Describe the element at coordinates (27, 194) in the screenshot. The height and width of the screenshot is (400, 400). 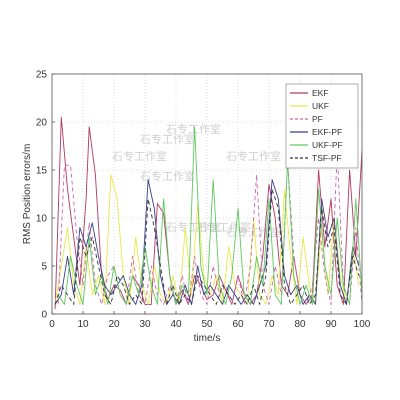
I see `y-axis-label: RMS Position errors/m` at that location.